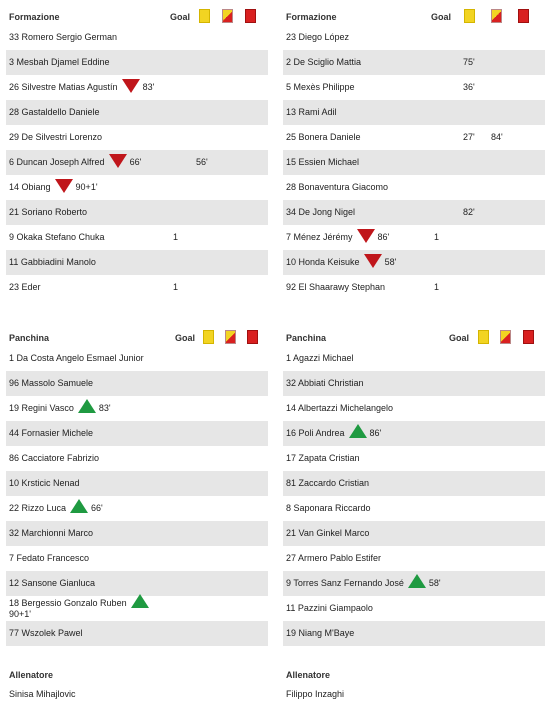 The width and height of the screenshot is (545, 702). I want to click on player-name: 28 Gastaldello Daniele, so click(54, 112).